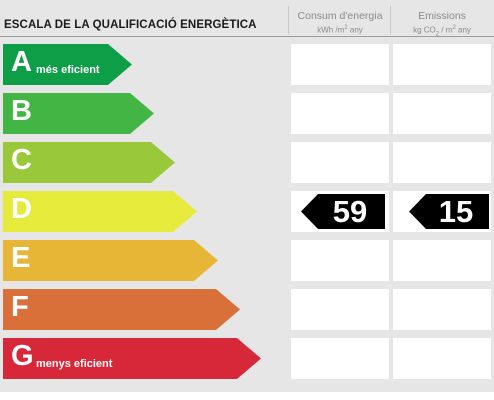 The width and height of the screenshot is (494, 400). I want to click on rating-arrow-c: C, so click(89, 162).